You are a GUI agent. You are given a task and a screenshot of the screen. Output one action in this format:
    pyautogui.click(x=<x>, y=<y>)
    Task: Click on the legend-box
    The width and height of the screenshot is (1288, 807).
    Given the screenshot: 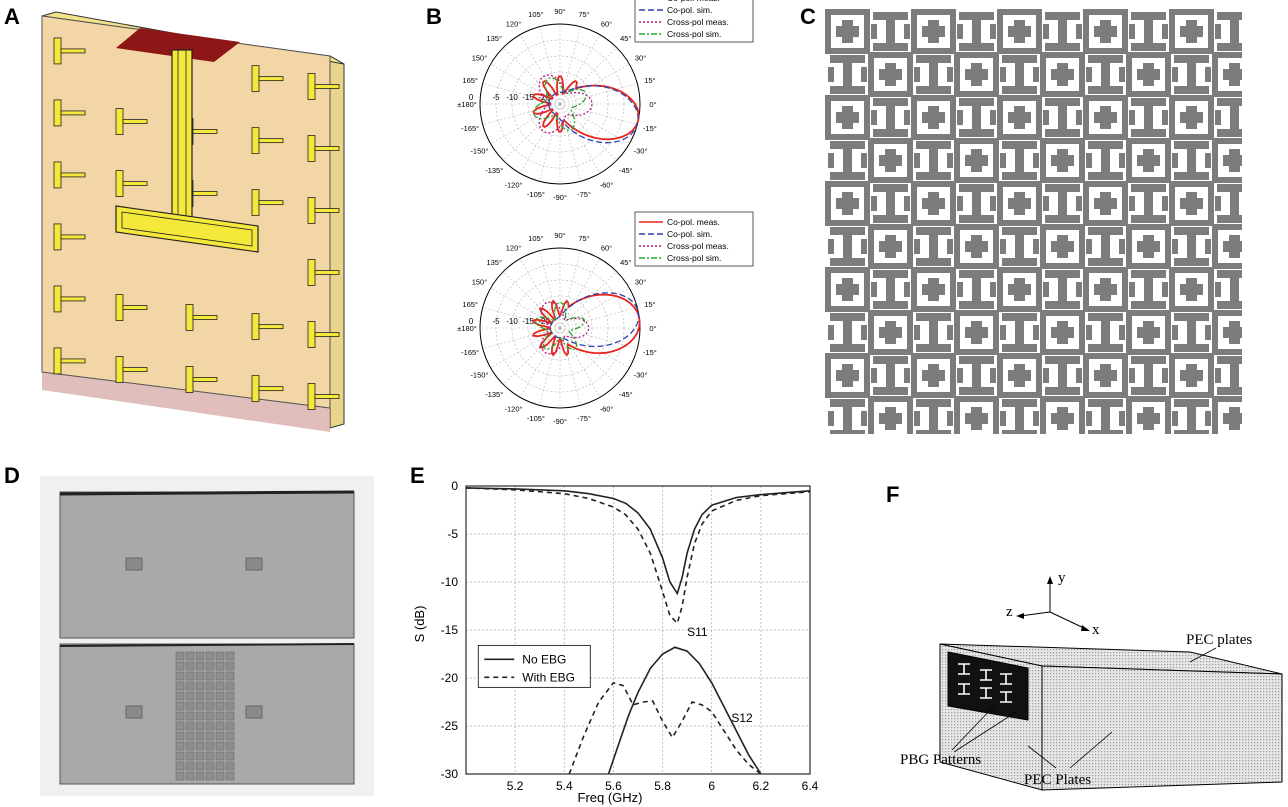 What is the action you would take?
    pyautogui.click(x=534, y=666)
    